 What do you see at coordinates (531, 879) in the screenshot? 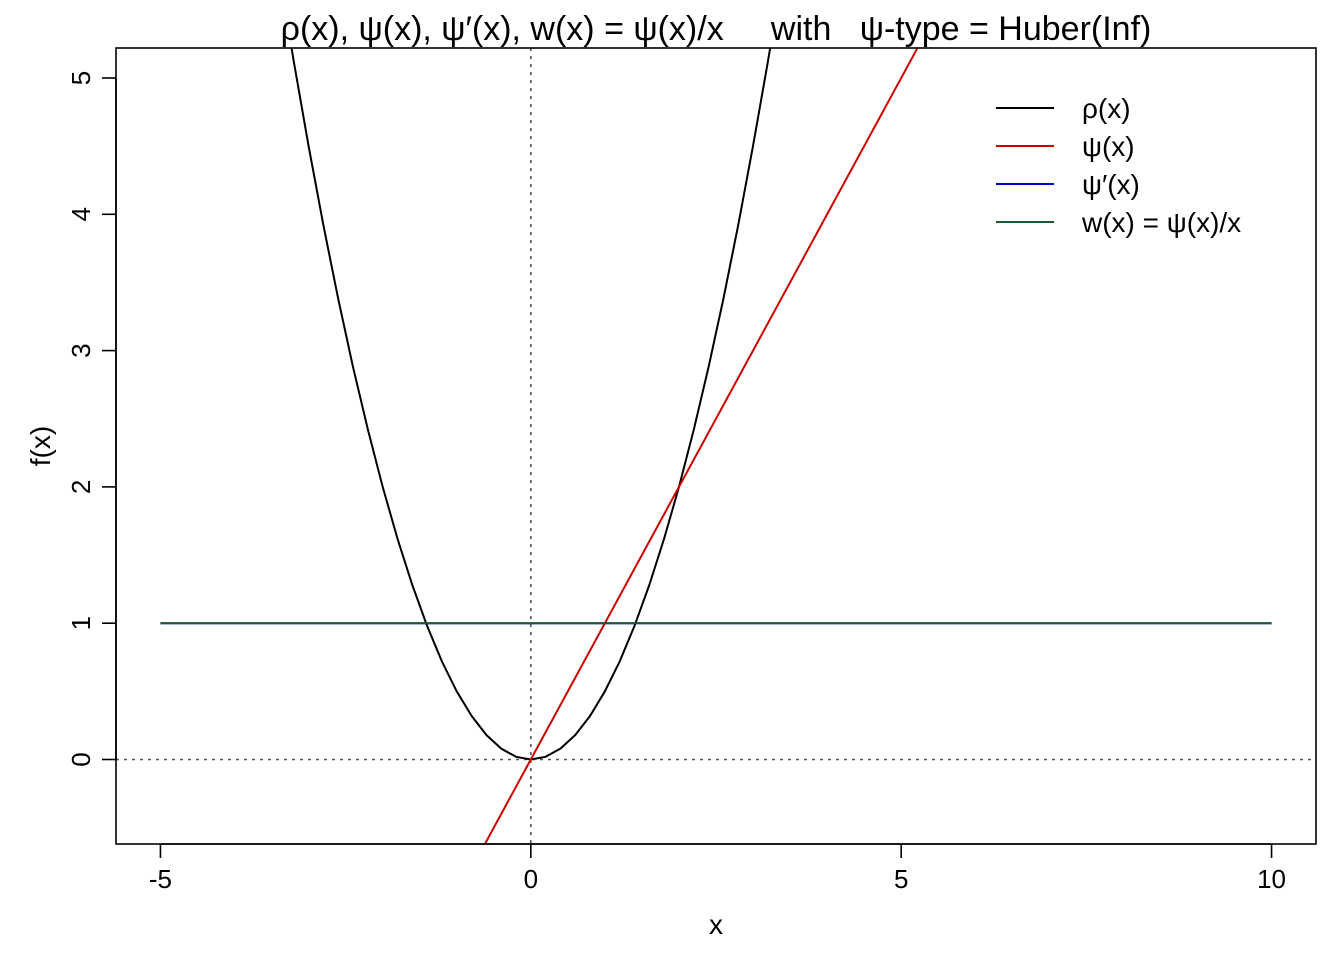
I see `x-tick-label: 0` at bounding box center [531, 879].